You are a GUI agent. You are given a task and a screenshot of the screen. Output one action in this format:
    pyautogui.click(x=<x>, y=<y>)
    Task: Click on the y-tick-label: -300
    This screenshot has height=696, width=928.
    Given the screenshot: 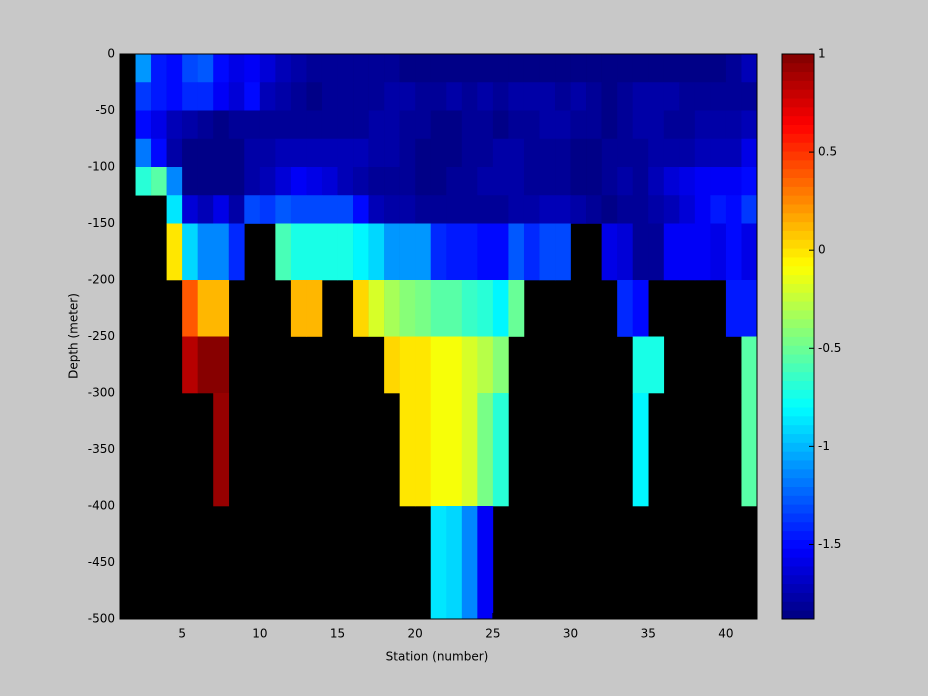 What is the action you would take?
    pyautogui.click(x=101, y=393)
    